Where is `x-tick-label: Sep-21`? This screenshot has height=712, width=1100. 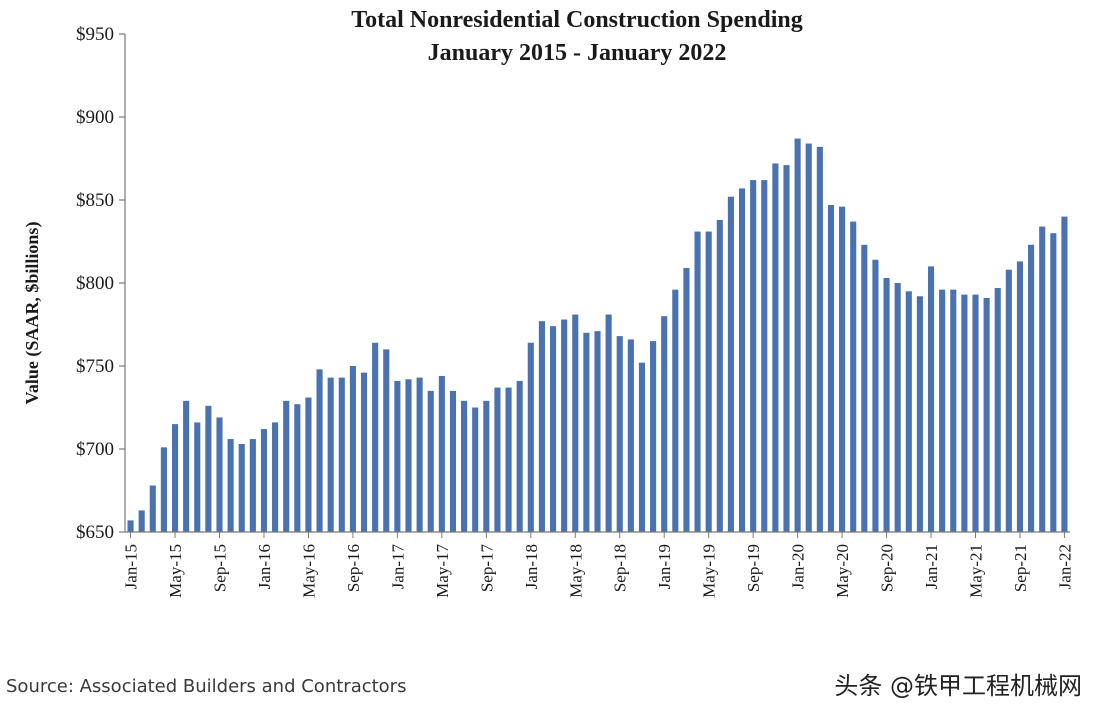 x-tick-label: Sep-21 is located at coordinates (1020, 568).